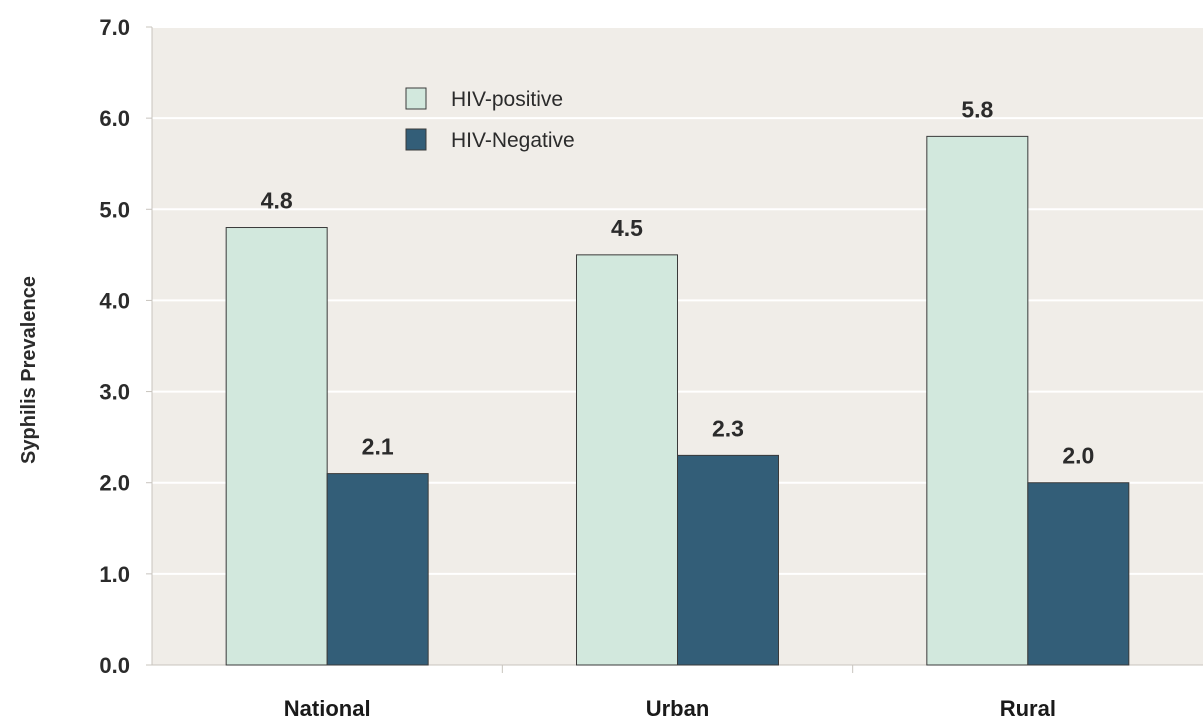 Image resolution: width=1203 pixels, height=719 pixels. What do you see at coordinates (114, 209) in the screenshot?
I see `y-tick-label: 5.0` at bounding box center [114, 209].